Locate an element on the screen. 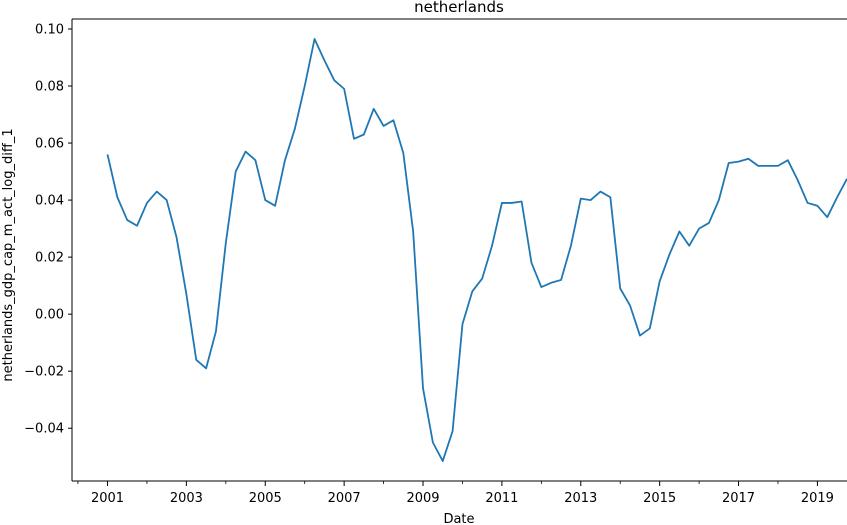  y-tick-label: 0.06 is located at coordinates (49, 144).